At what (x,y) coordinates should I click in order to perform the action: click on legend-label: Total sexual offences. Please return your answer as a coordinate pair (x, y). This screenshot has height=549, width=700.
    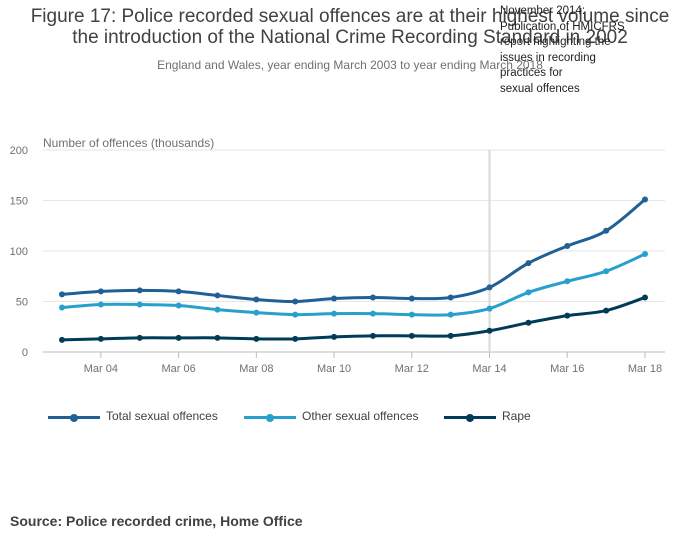
    Looking at the image, I should click on (162, 416).